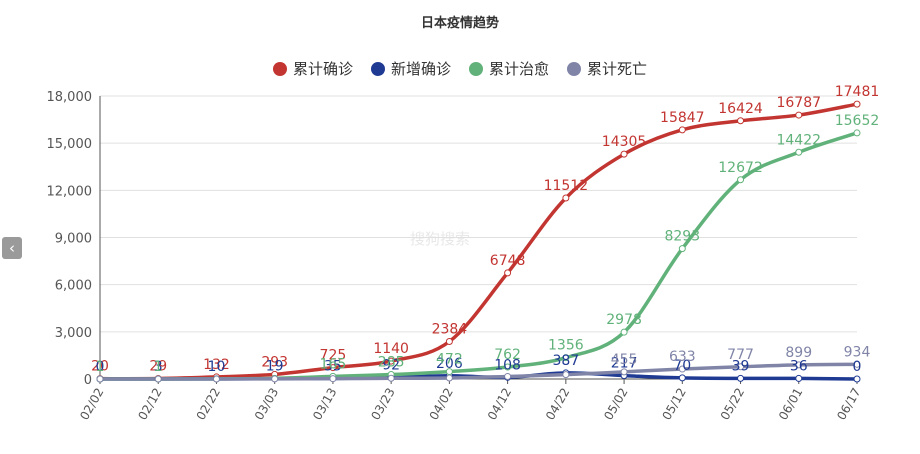 This screenshot has height=454, width=920. I want to click on data-label: 633, so click(682, 357).